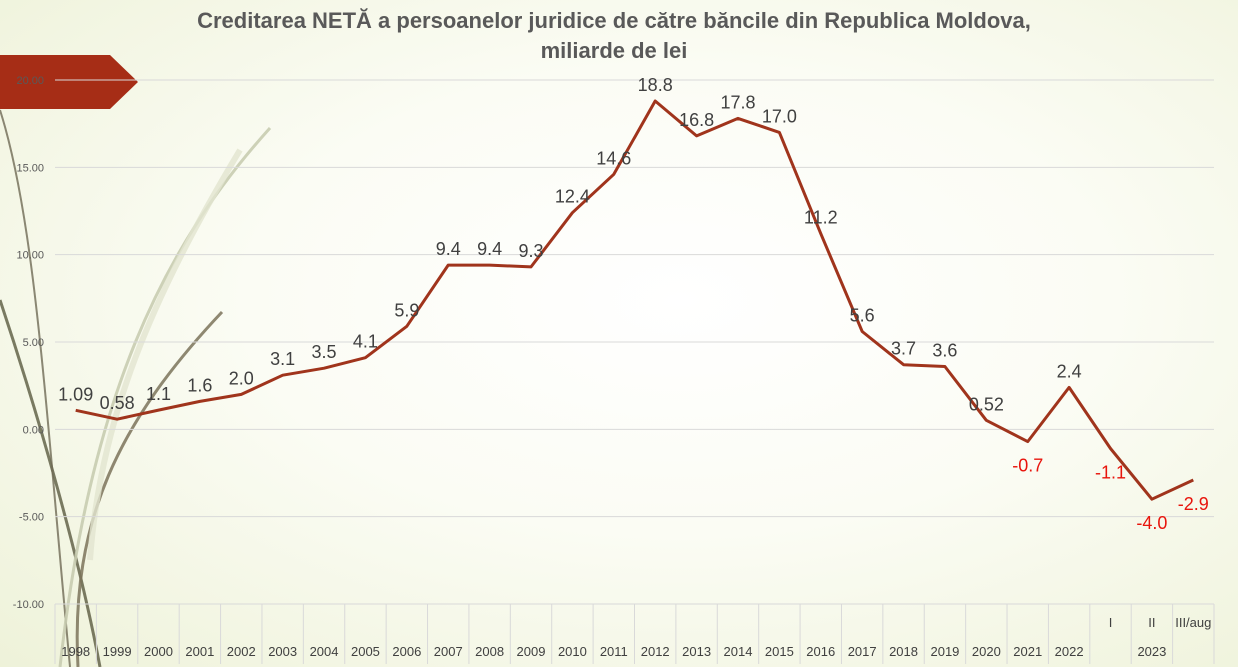 The image size is (1238, 667). What do you see at coordinates (241, 378) in the screenshot?
I see `data-label: 2.0` at bounding box center [241, 378].